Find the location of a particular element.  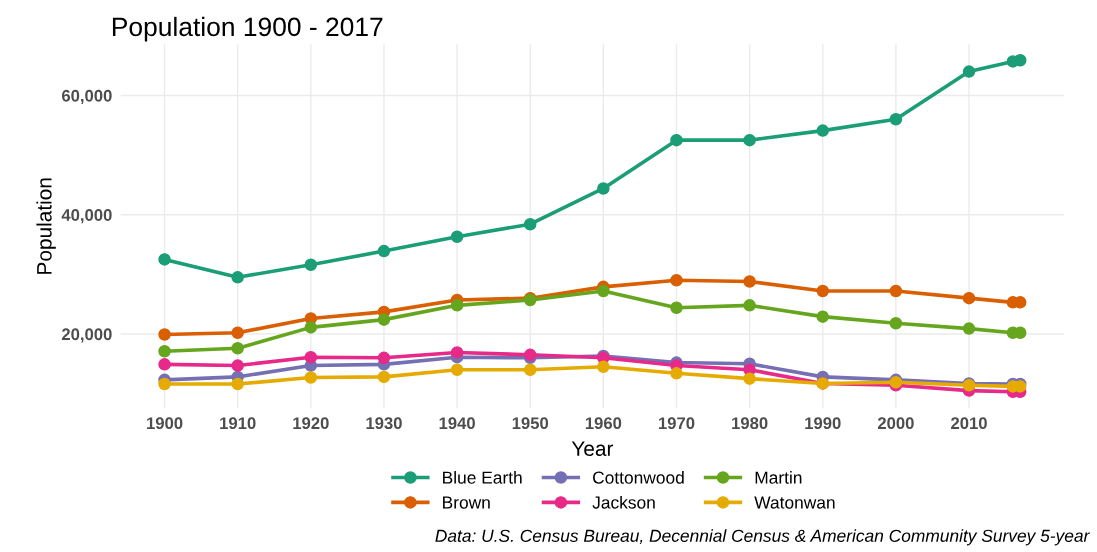

legend-label: Cottonwood is located at coordinates (638, 477).